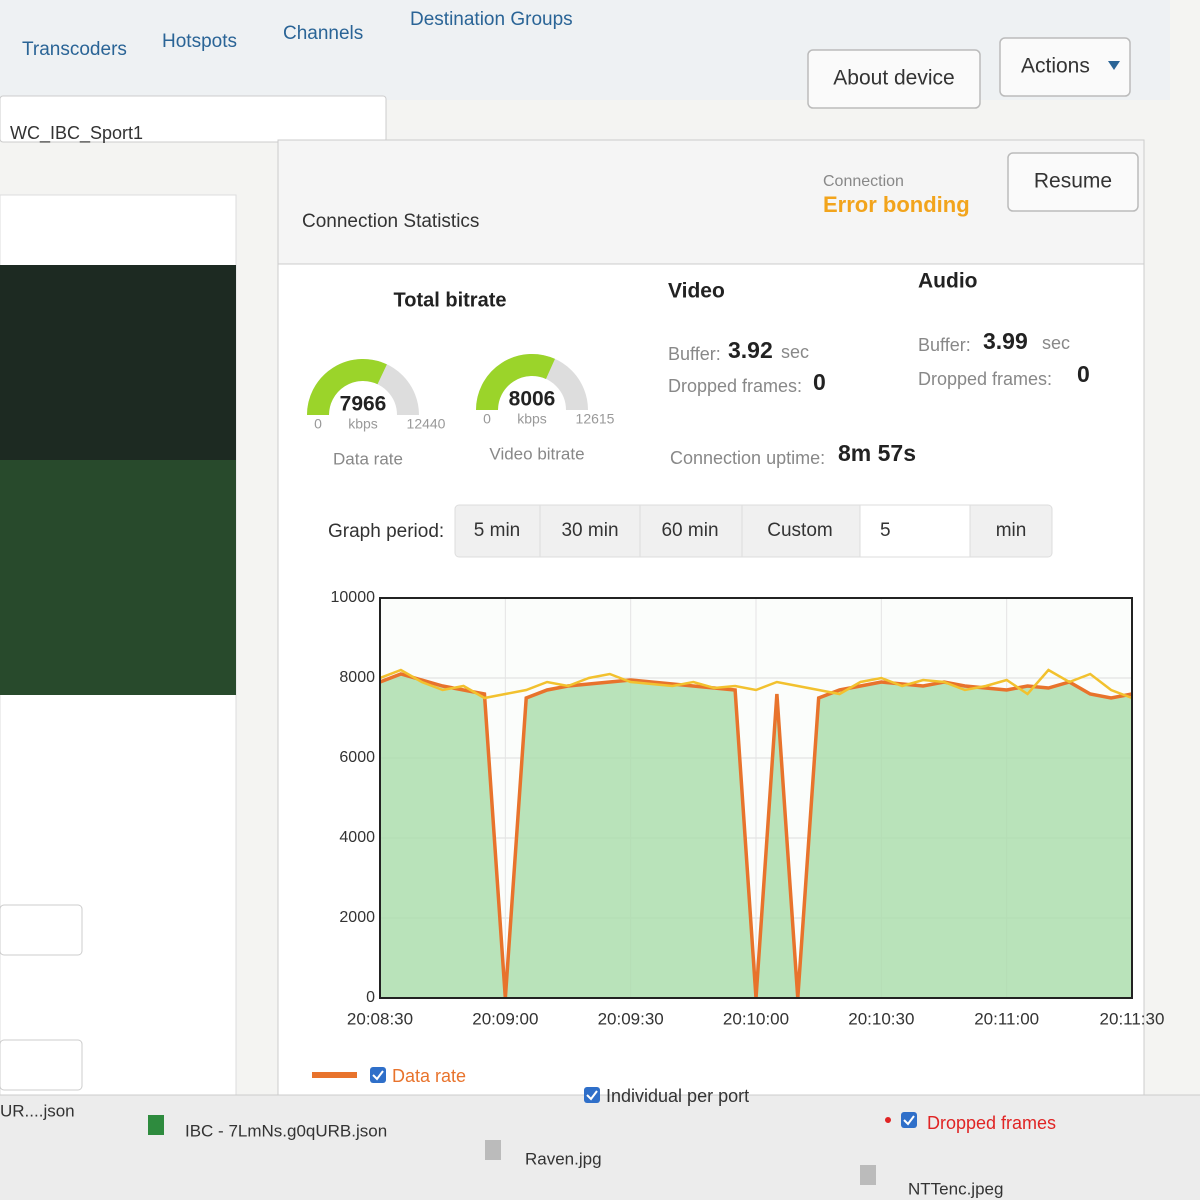 Image resolution: width=1200 pixels, height=1200 pixels. What do you see at coordinates (118, 577) in the screenshot?
I see `video-pitch` at bounding box center [118, 577].